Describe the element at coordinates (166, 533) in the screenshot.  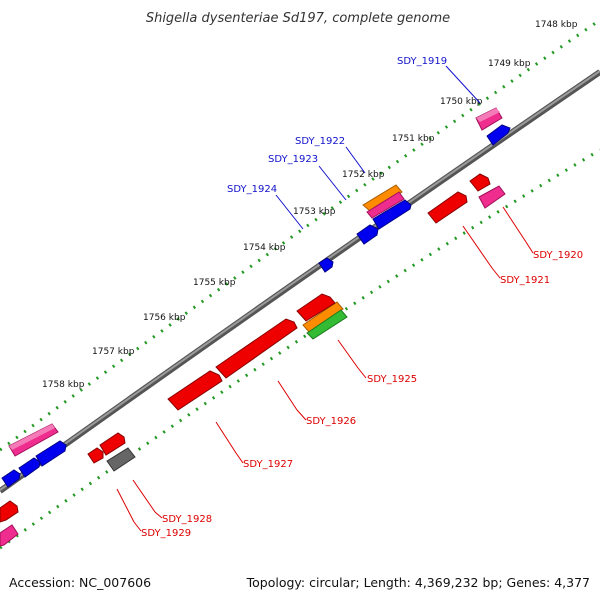
I see `gene-label-reverse: SDY_1929` at that location.